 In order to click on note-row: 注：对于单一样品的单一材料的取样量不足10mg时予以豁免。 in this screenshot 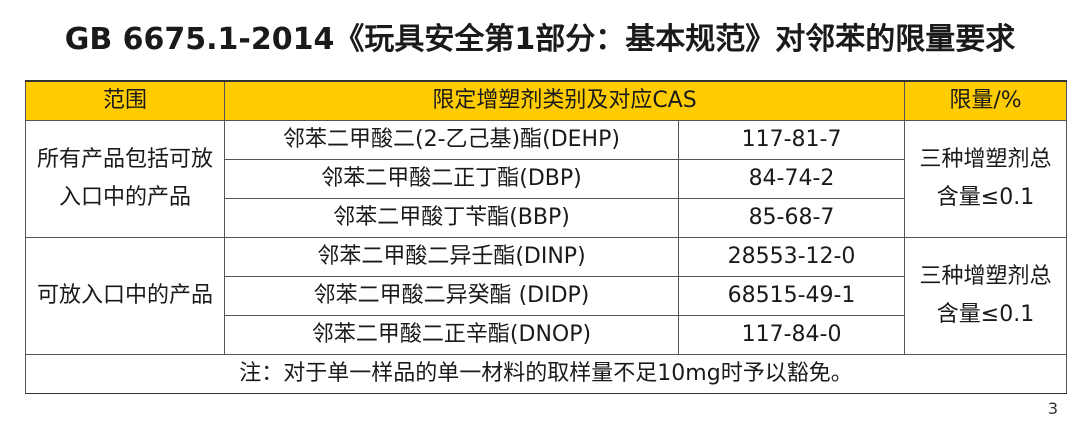, I will do `click(546, 374)`.